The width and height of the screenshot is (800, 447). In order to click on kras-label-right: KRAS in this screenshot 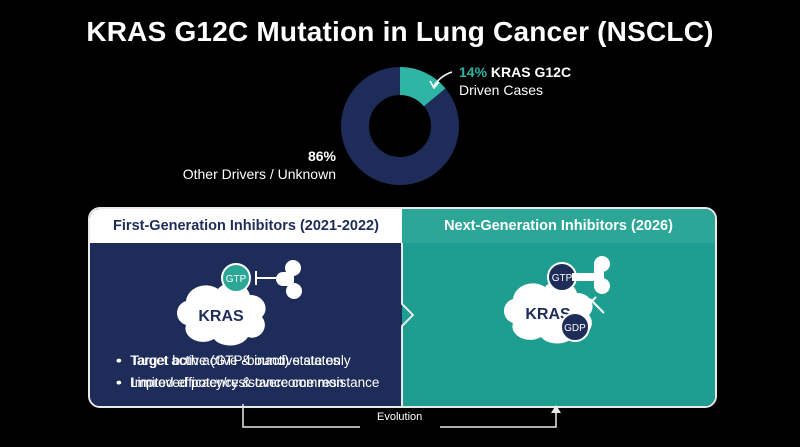, I will do `click(548, 314)`.